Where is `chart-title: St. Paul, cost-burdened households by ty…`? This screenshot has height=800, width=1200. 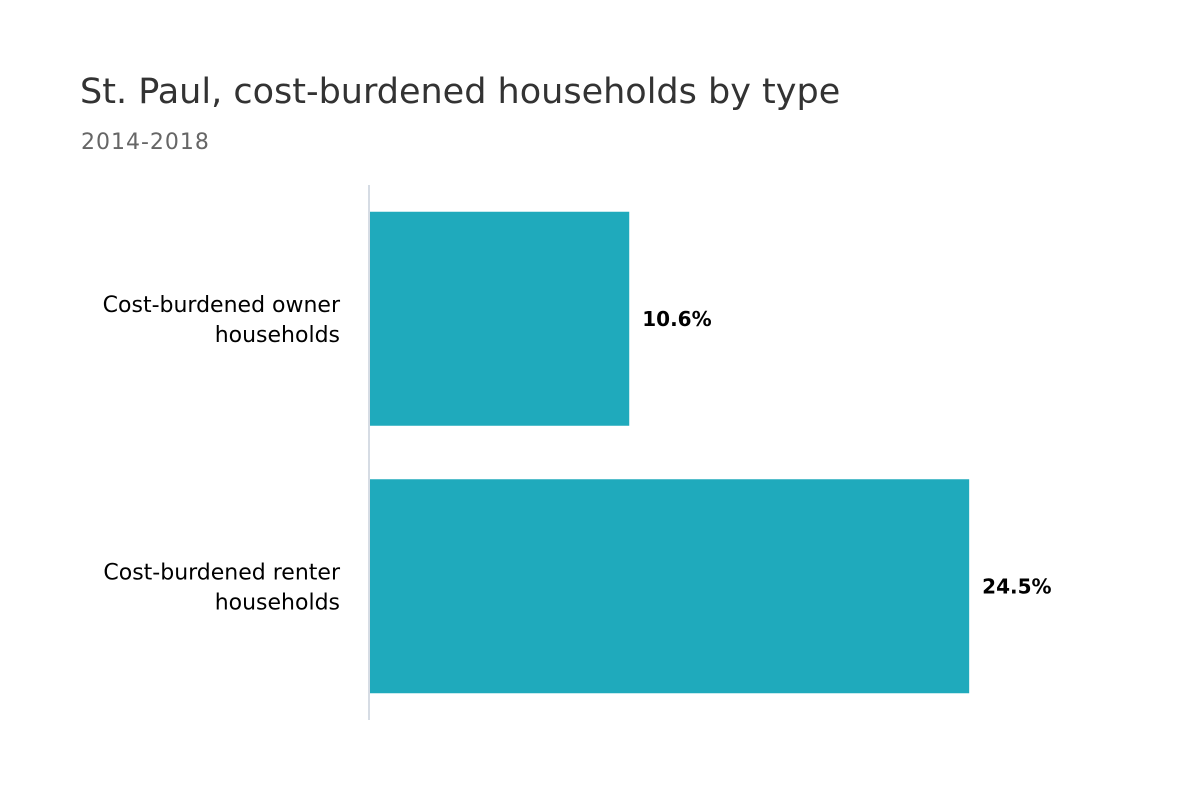 chart-title: St. Paul, cost-burdened households by ty… is located at coordinates (460, 92).